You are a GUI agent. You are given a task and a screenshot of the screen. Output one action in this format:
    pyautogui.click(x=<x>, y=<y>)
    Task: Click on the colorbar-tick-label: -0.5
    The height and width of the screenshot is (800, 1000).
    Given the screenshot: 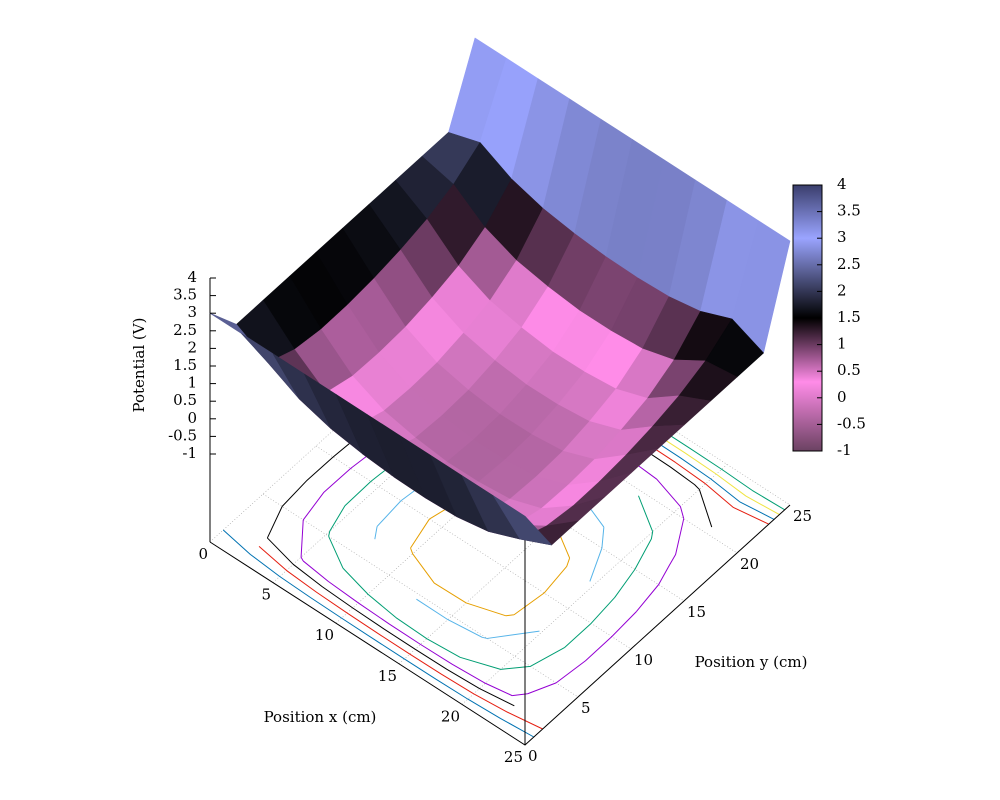 What is the action you would take?
    pyautogui.click(x=851, y=423)
    